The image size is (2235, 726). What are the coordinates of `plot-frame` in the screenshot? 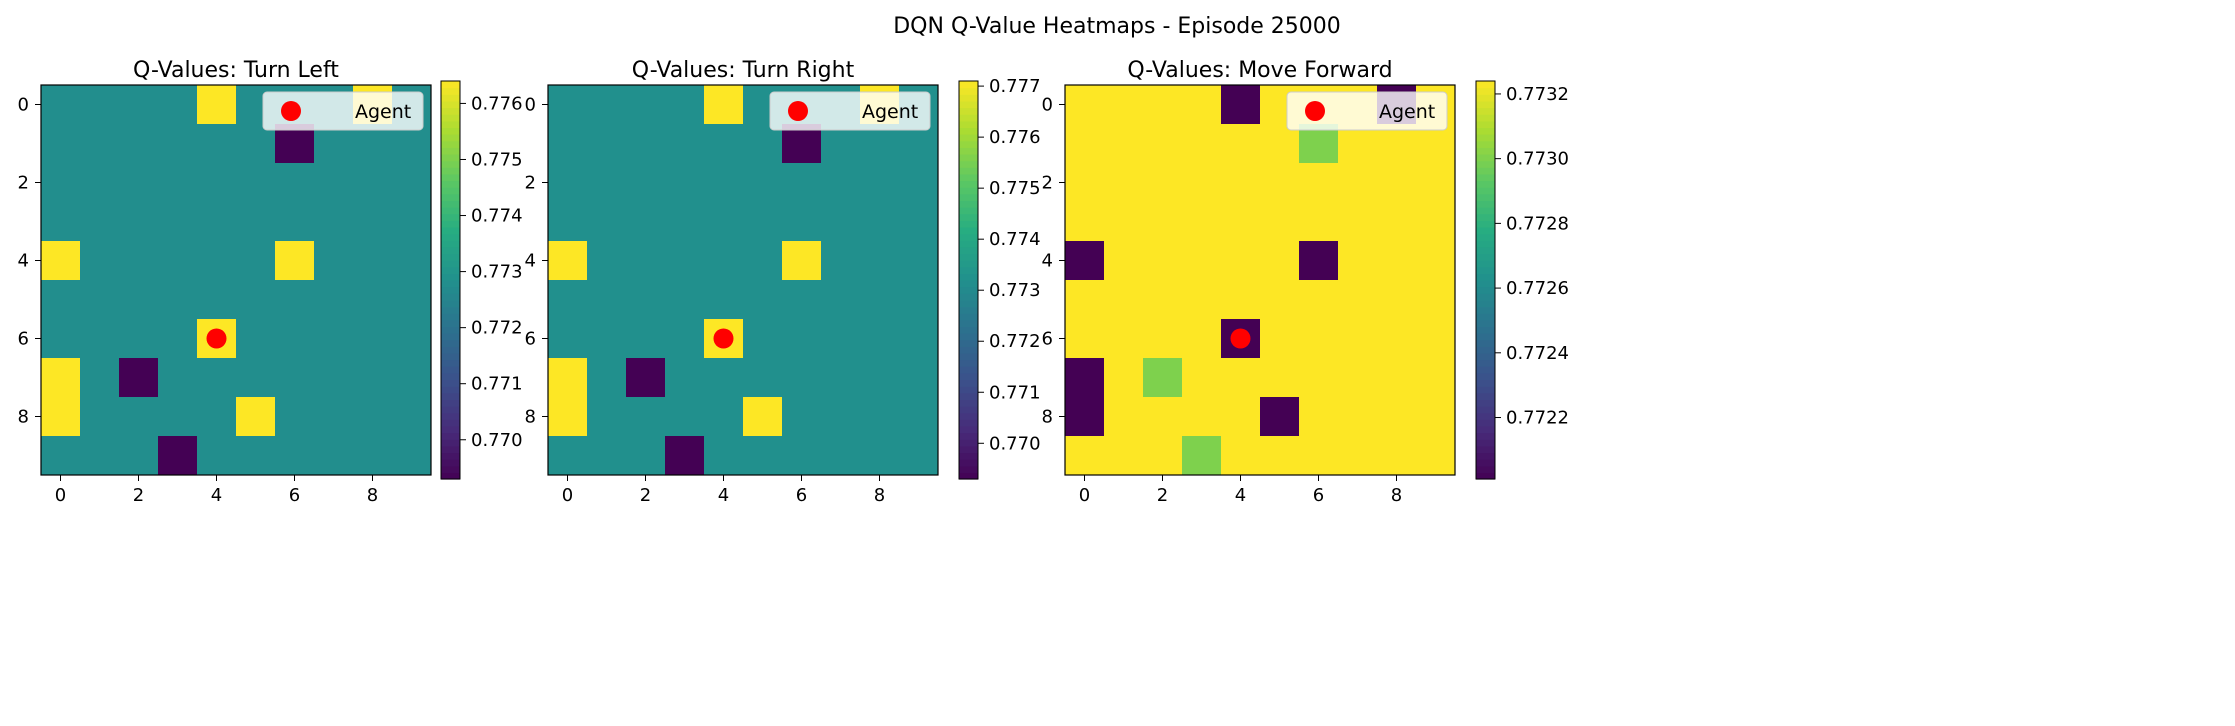 It's located at (1260, 280).